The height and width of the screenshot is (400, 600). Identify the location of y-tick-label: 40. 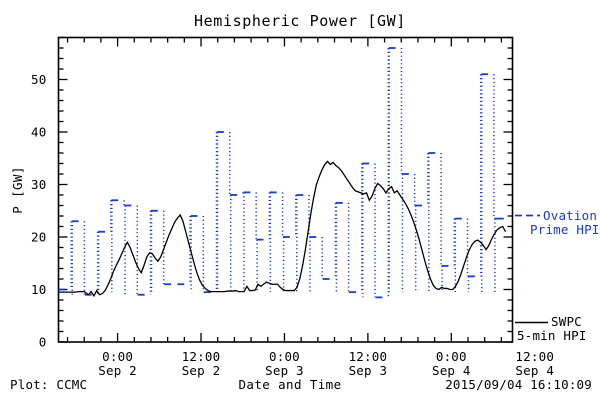
(38, 132).